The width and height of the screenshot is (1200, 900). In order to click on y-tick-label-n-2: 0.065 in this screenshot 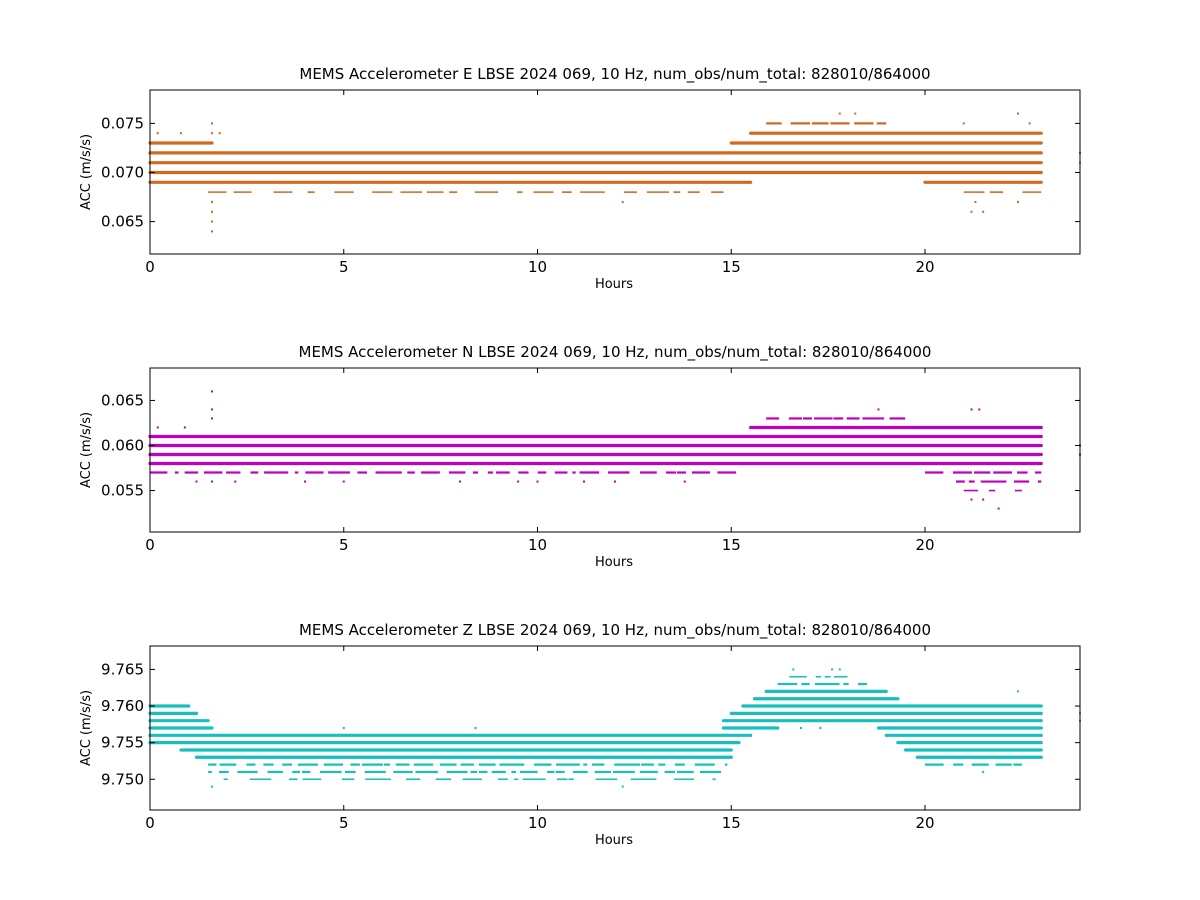, I will do `click(122, 400)`.